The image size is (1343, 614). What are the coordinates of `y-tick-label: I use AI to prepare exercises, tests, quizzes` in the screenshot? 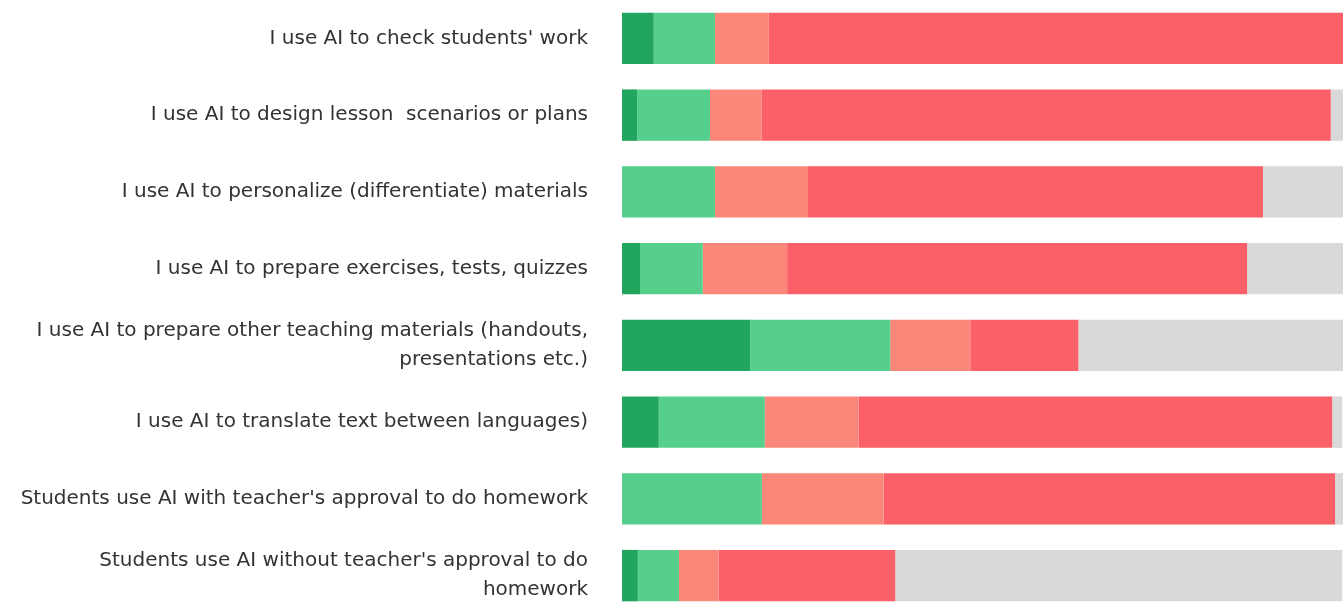 It's located at (371, 266).